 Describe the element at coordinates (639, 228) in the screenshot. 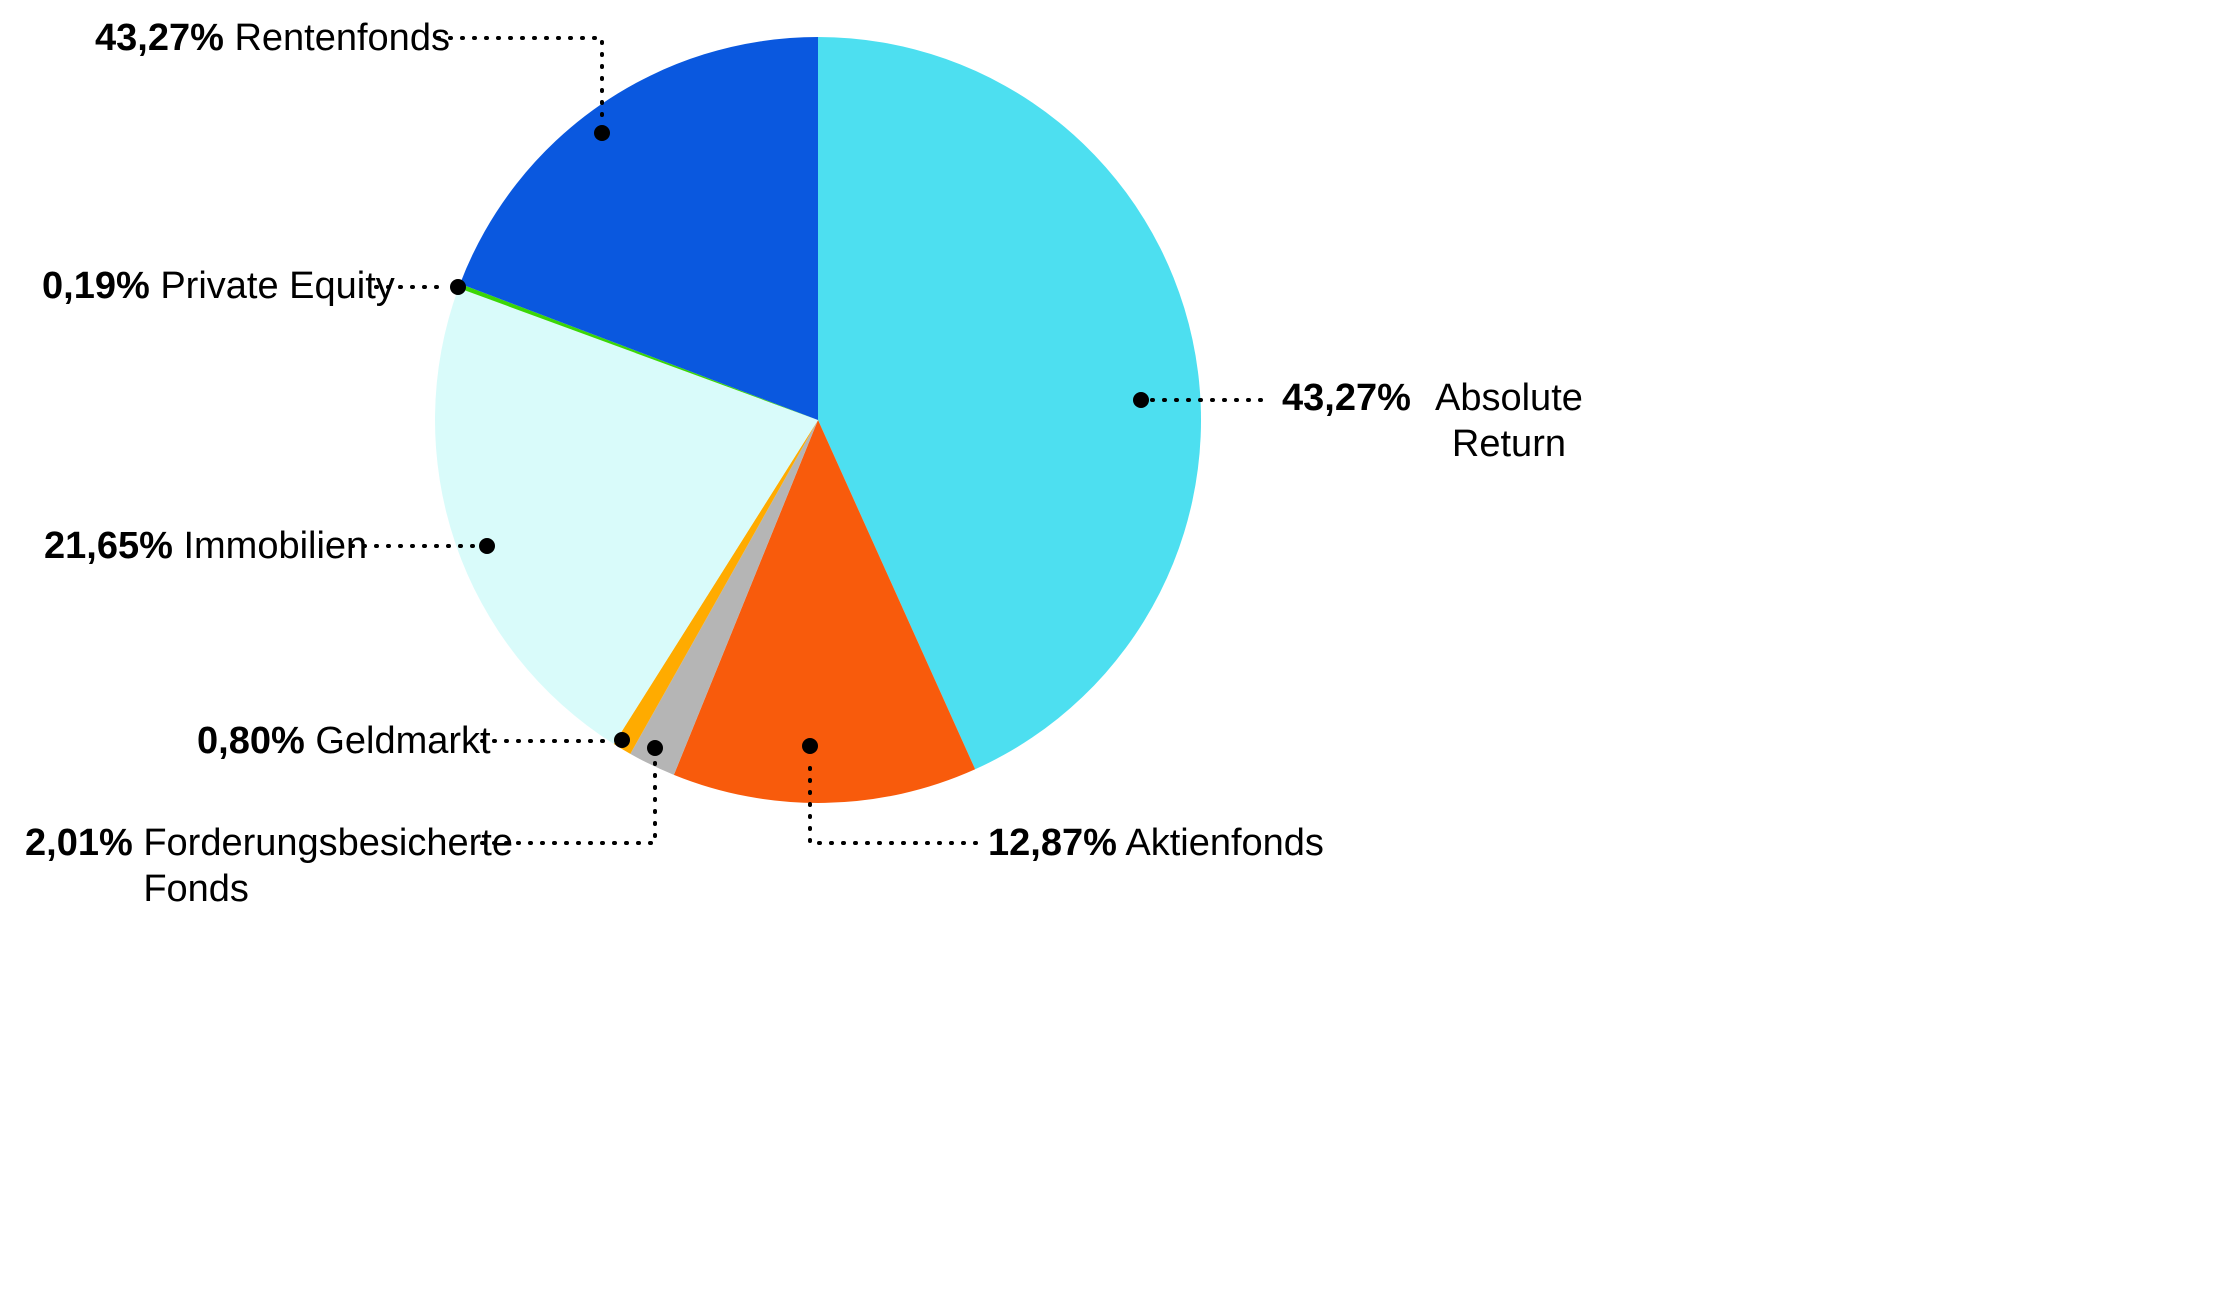

I see `pie-slice-rentenfonds` at that location.